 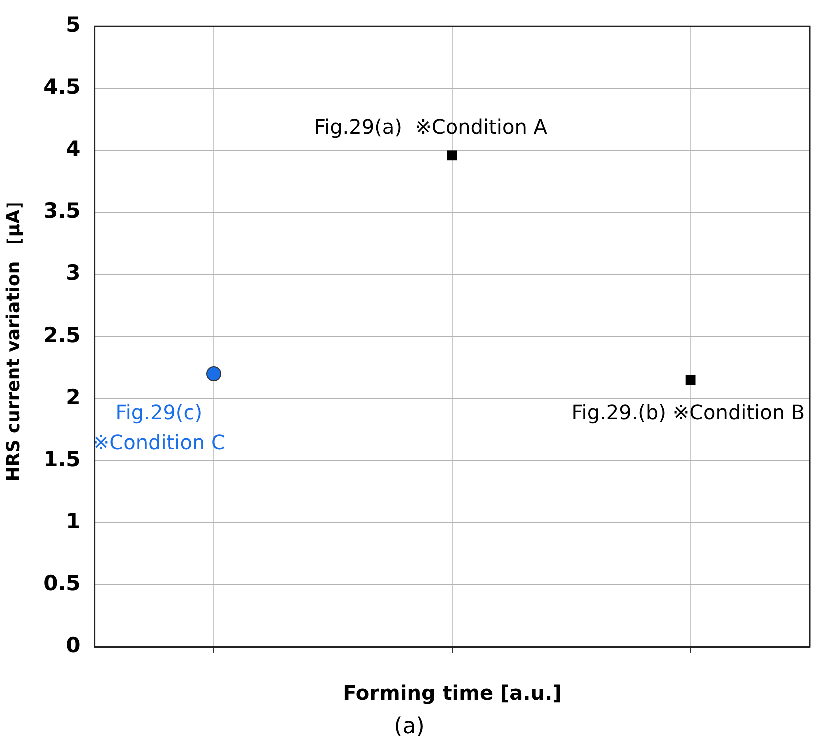 I want to click on annotation: Fig.29(c) ※Condition C, so click(x=159, y=427).